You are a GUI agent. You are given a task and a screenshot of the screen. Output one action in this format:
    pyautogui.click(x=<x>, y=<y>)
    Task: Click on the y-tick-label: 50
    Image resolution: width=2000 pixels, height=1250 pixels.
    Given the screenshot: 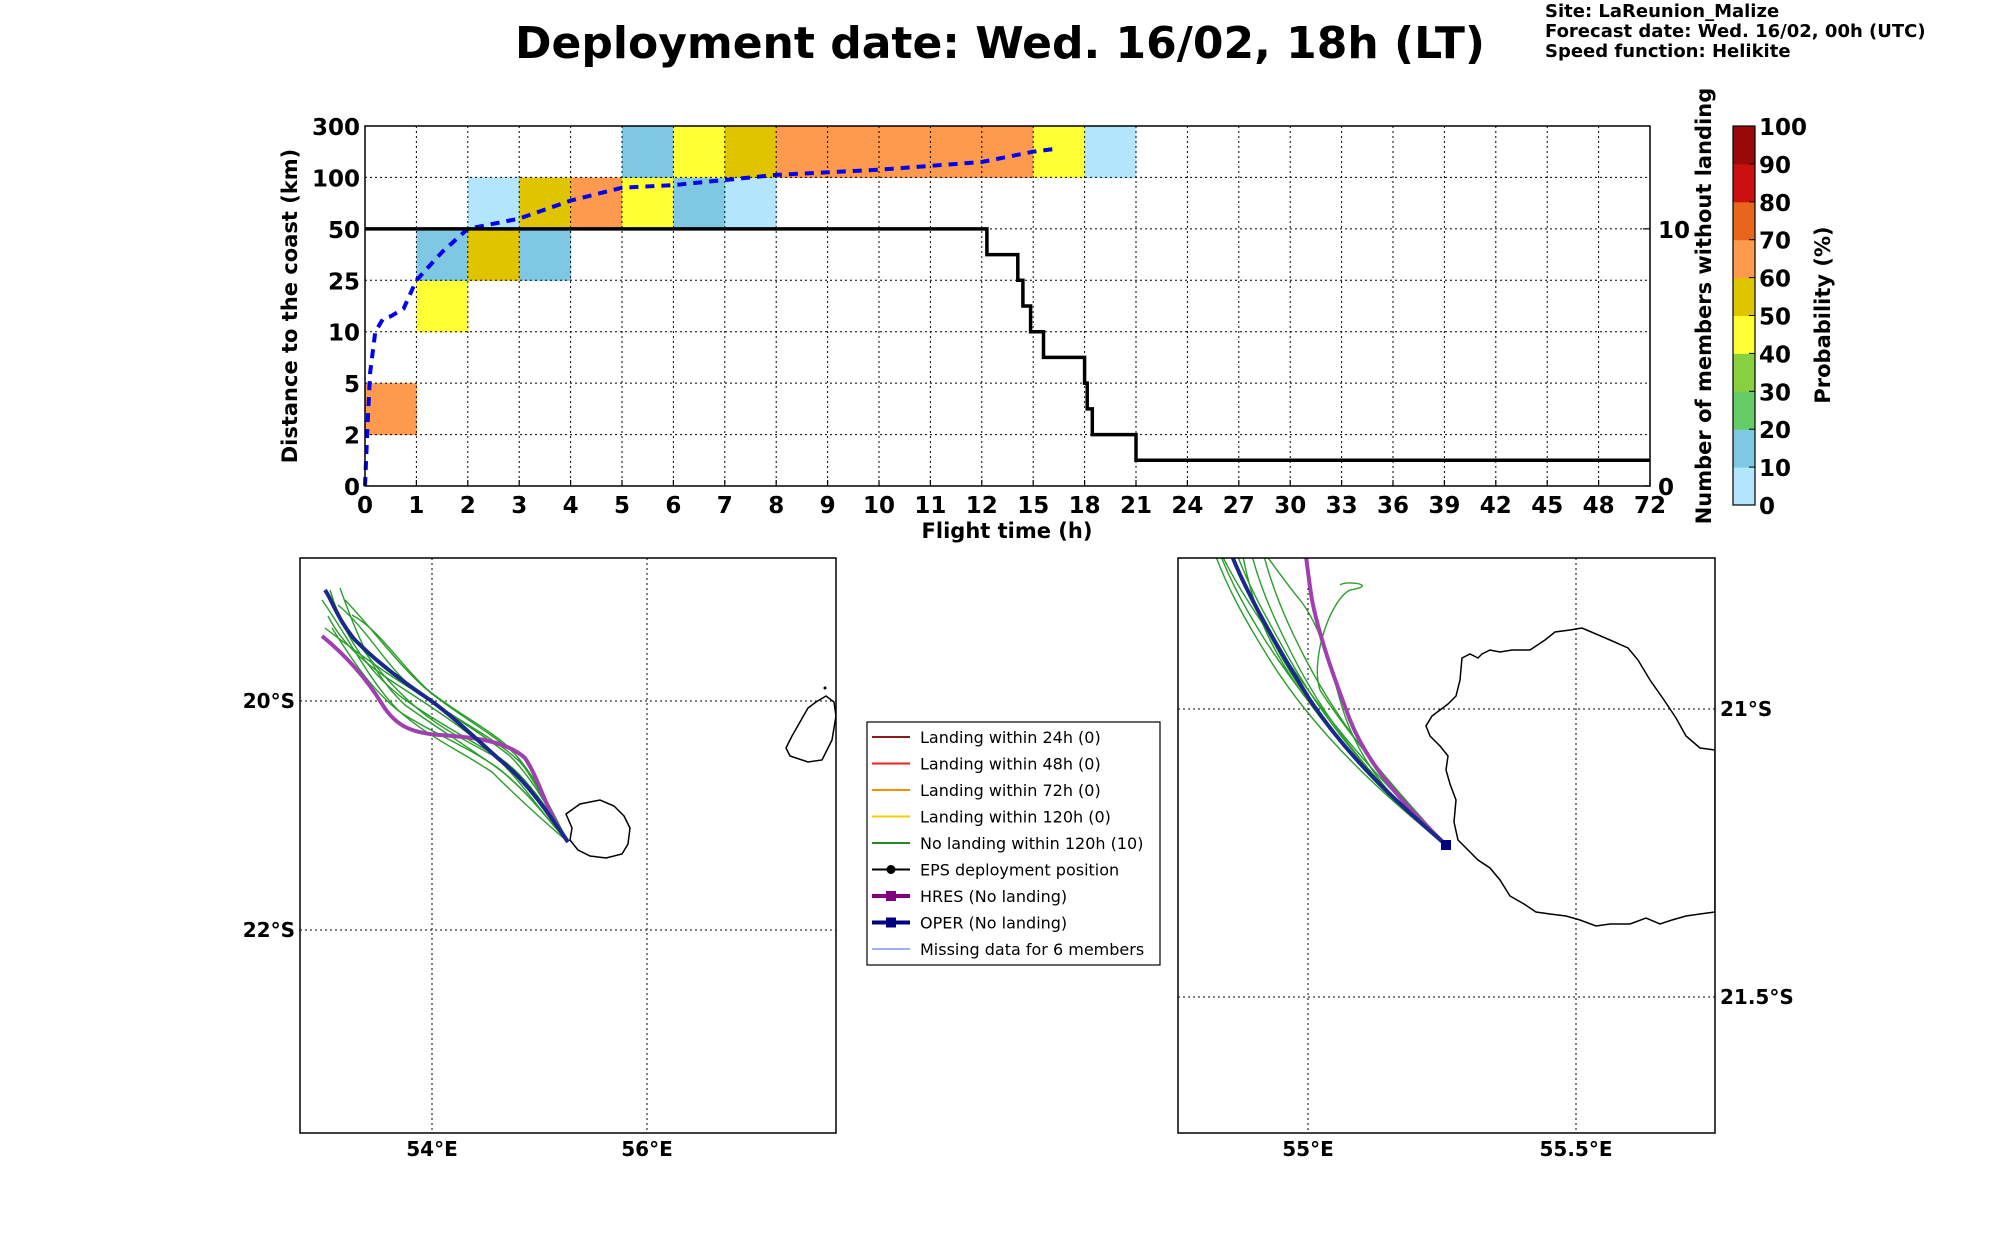 What is the action you would take?
    pyautogui.click(x=344, y=231)
    